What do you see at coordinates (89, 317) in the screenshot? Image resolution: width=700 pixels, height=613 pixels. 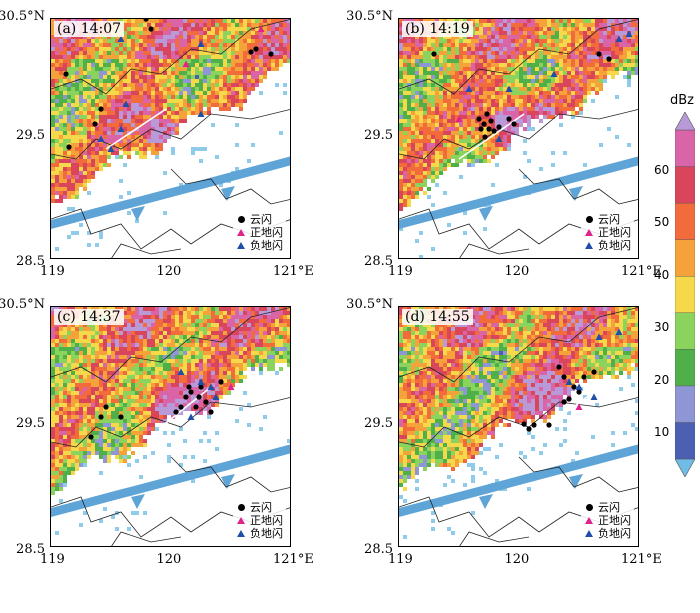 I see `panel-time-label: (c) 14:37` at bounding box center [89, 317].